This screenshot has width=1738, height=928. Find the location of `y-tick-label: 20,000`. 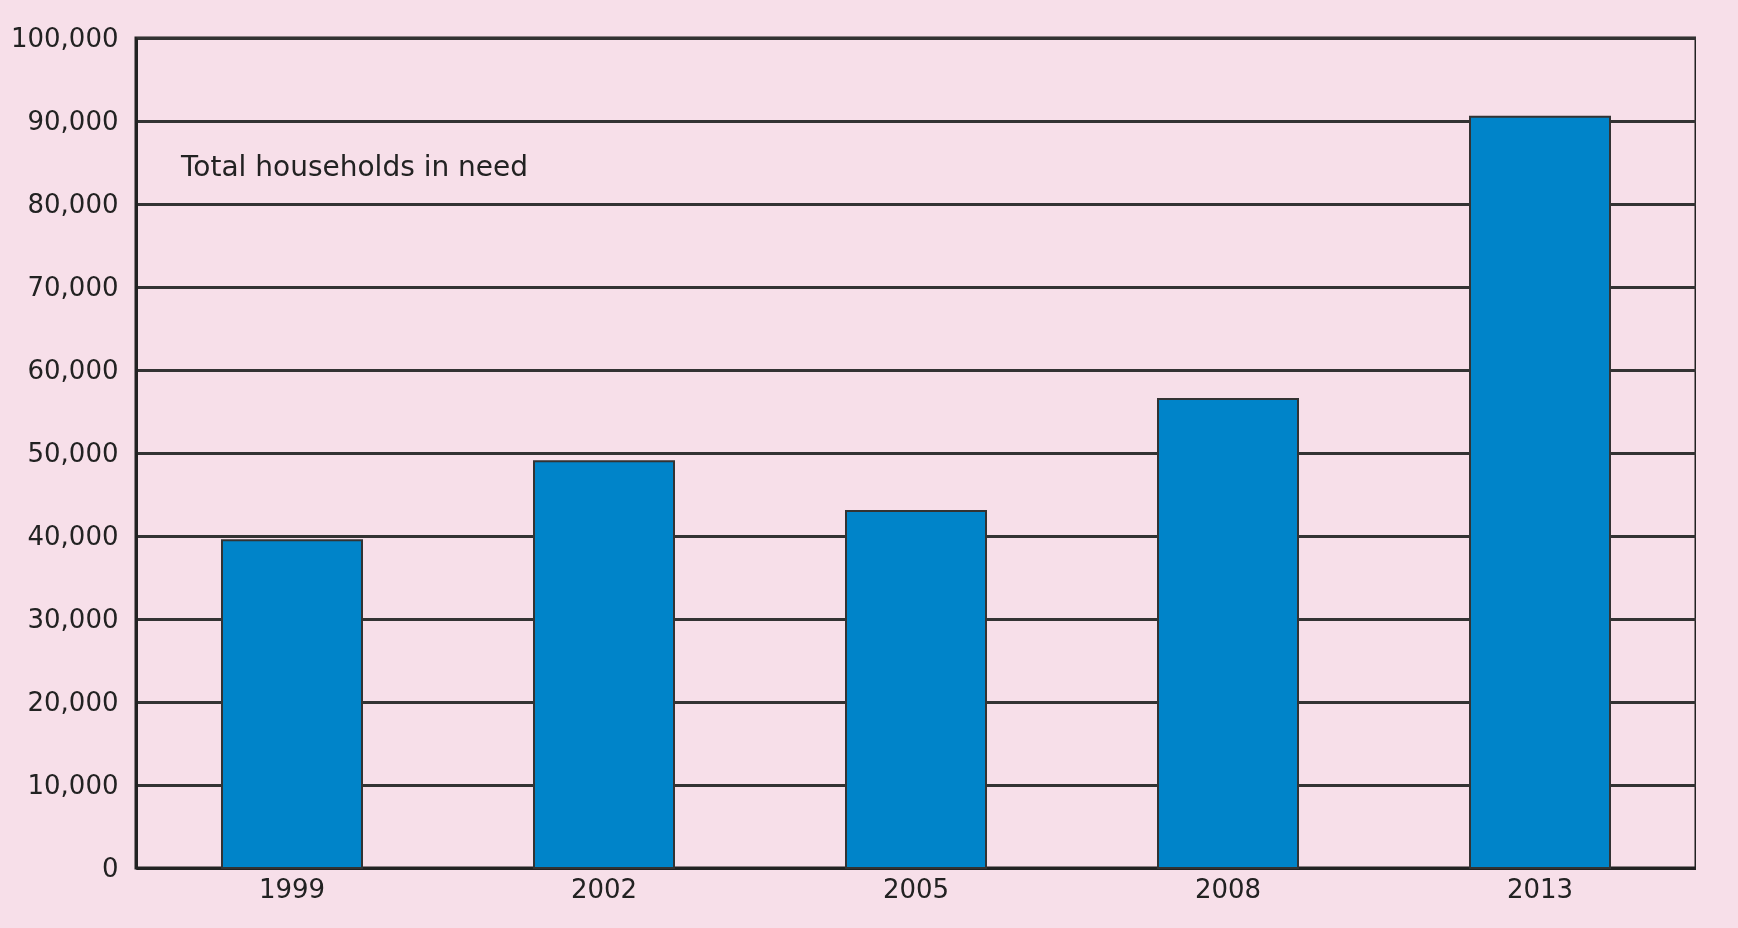

y-tick-label: 20,000 is located at coordinates (73, 701).